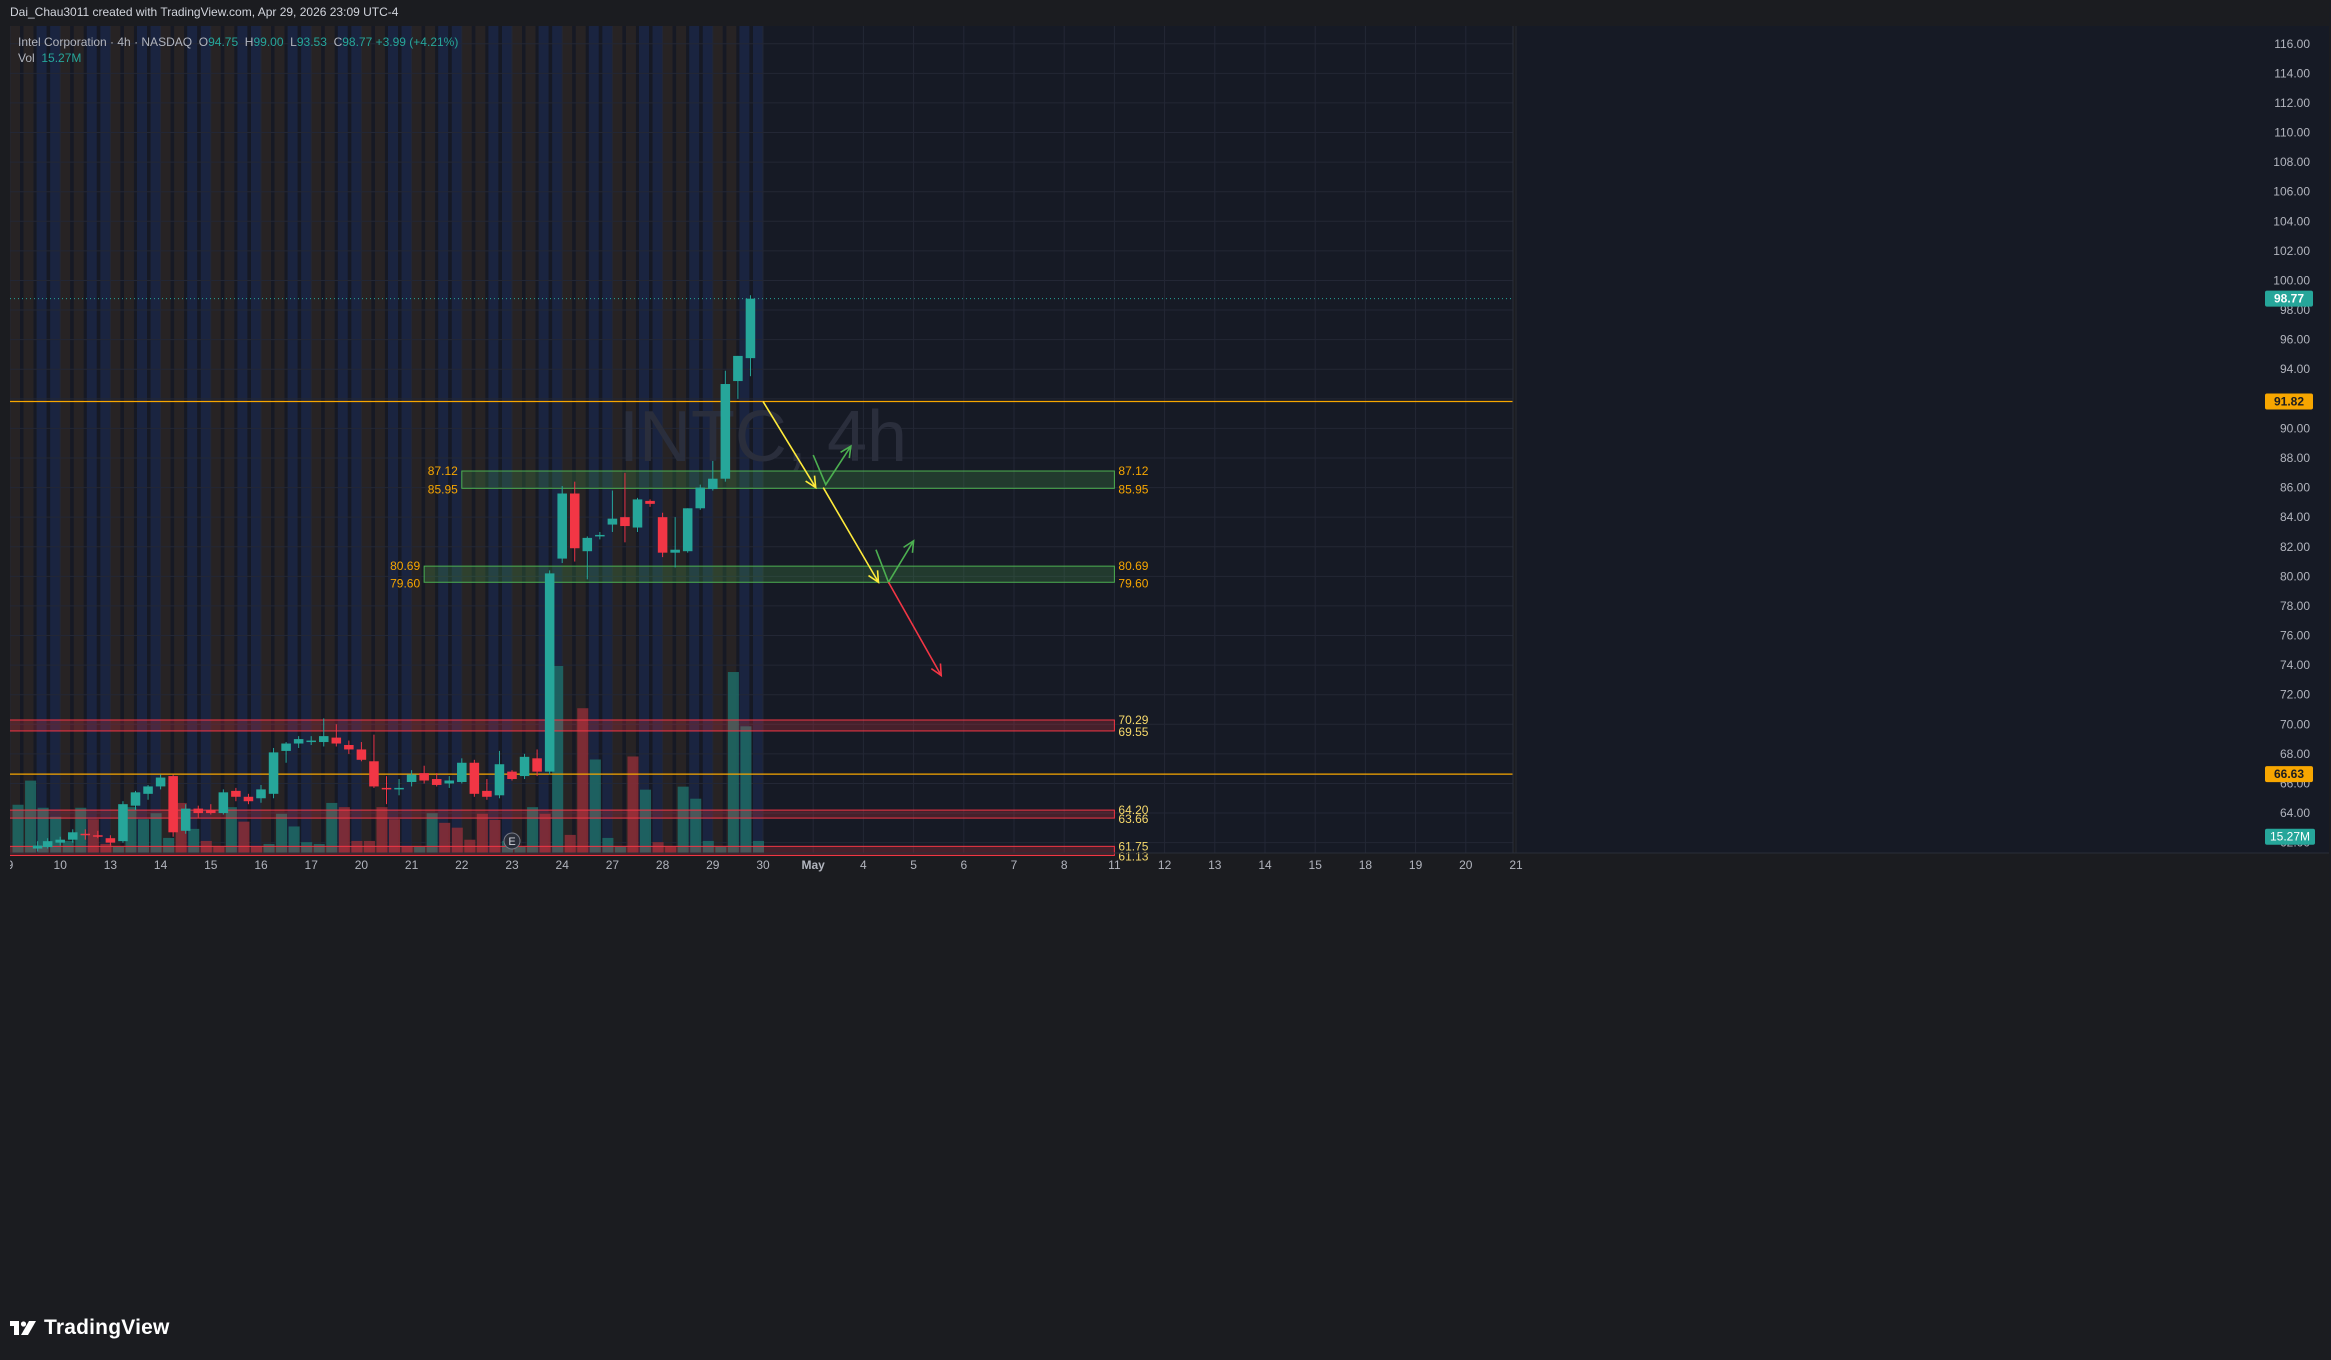 Image resolution: width=2331 pixels, height=1360 pixels. I want to click on time-tick-label: 9, so click(12, 865).